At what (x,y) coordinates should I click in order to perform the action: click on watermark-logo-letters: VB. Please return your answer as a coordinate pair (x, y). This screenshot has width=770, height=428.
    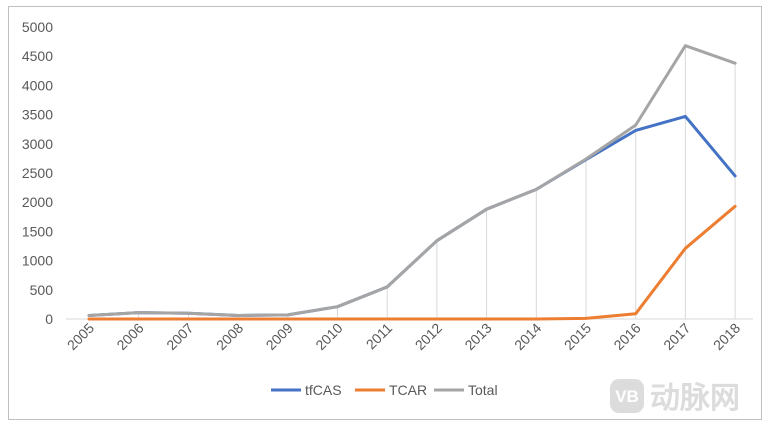
    Looking at the image, I should click on (627, 396).